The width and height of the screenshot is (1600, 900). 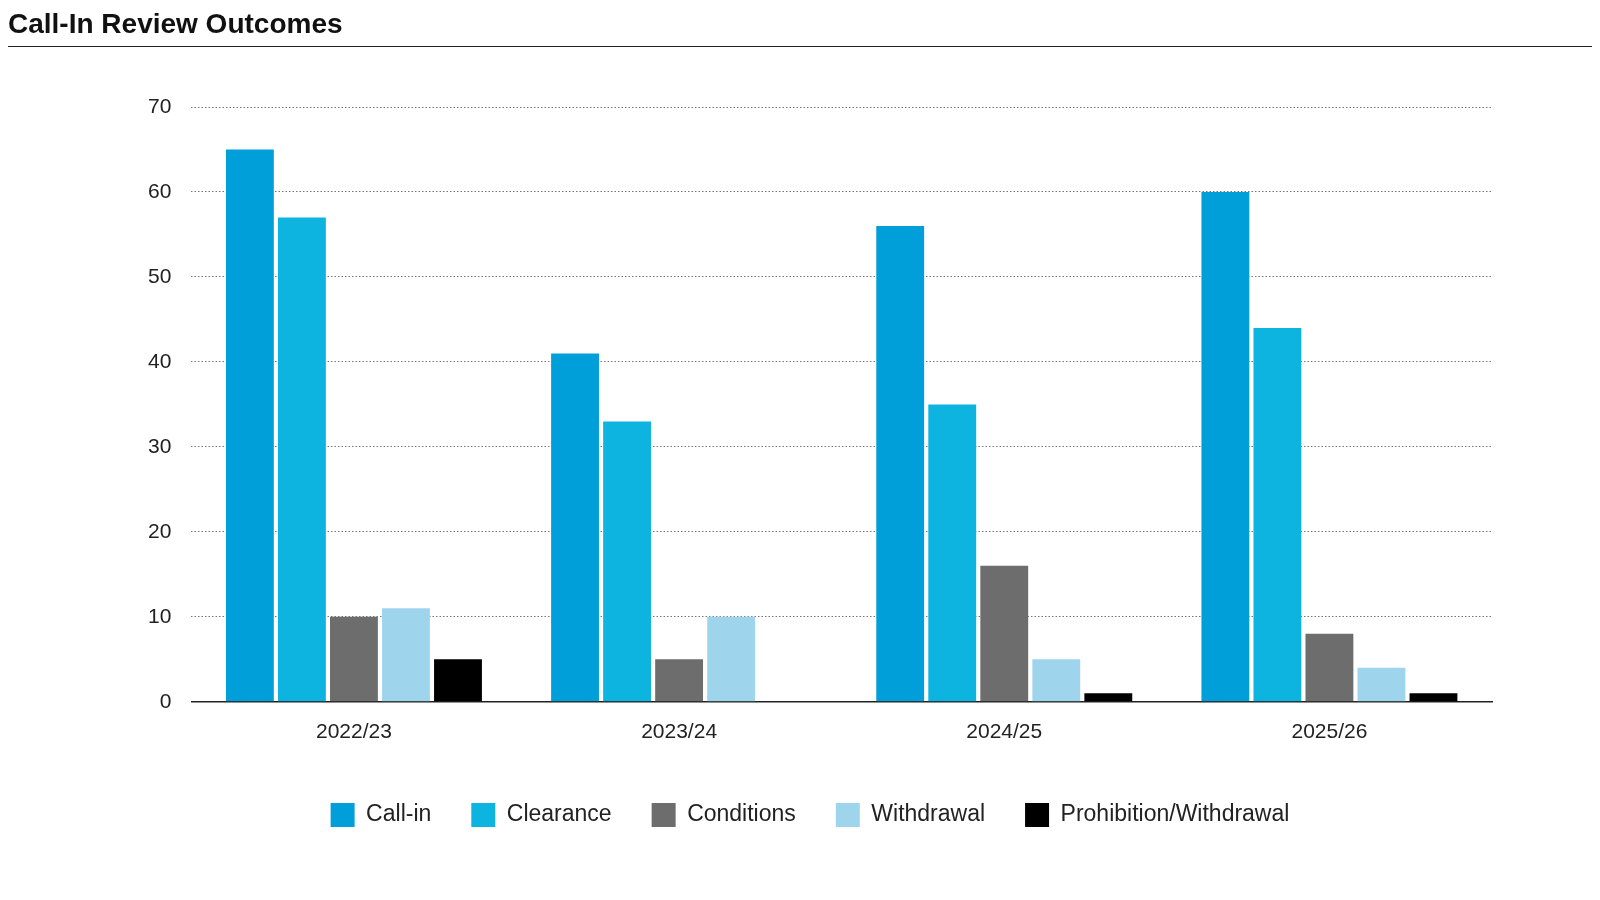 I want to click on y-tick-label: 40, so click(x=160, y=360).